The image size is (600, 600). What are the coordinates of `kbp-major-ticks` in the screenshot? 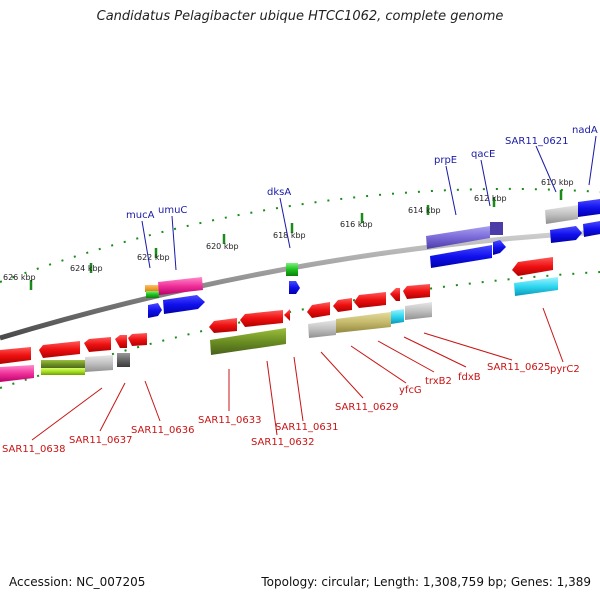 It's located at (296, 240).